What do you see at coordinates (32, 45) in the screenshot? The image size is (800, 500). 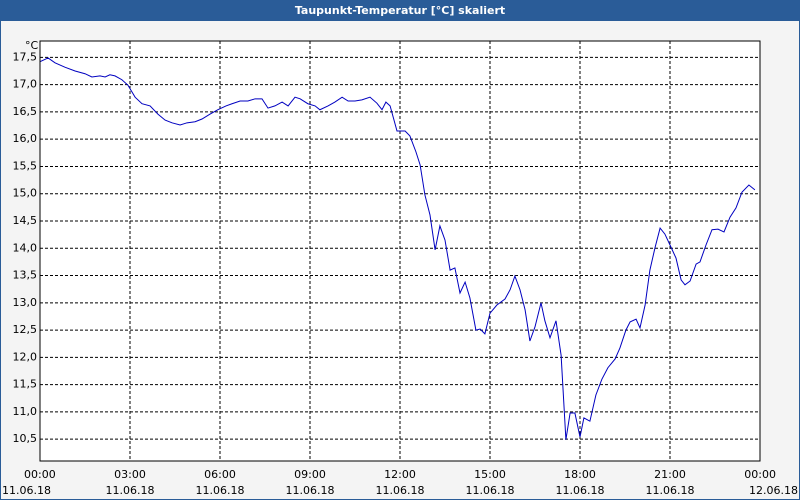 I see `unit-label: °C` at bounding box center [32, 45].